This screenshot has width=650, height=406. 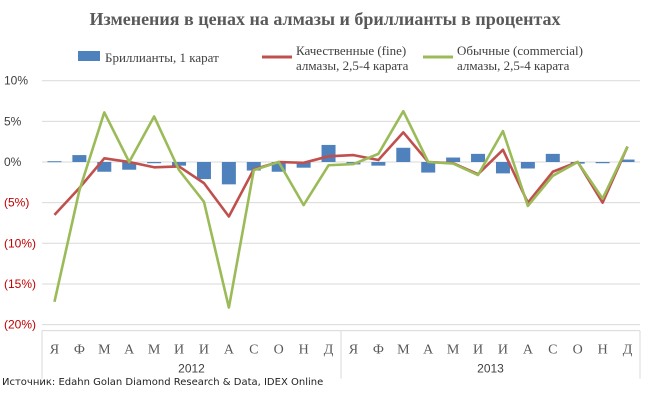 What do you see at coordinates (20, 325) in the screenshot?
I see `y-tick-label: (20%)` at bounding box center [20, 325].